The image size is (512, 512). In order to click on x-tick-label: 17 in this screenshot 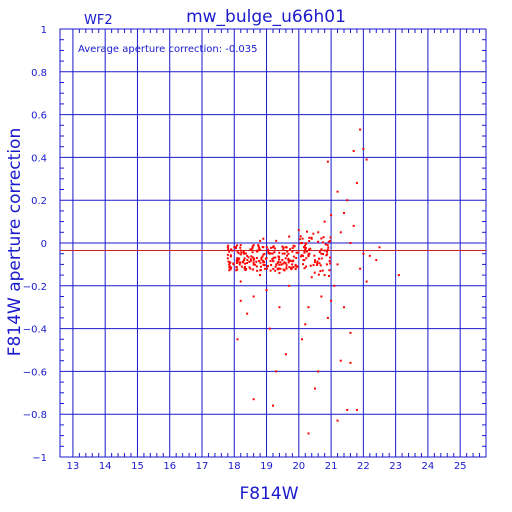, I will do `click(202, 466)`.